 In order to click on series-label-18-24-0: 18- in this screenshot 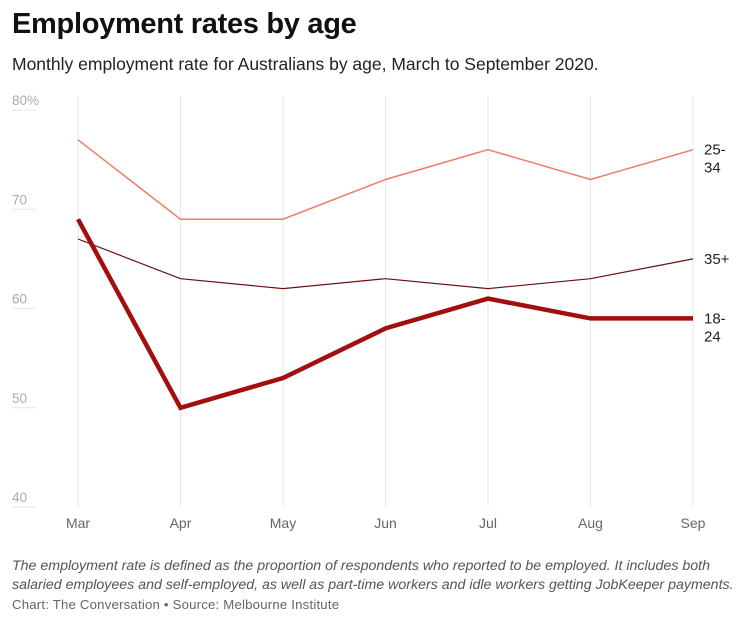, I will do `click(715, 318)`.